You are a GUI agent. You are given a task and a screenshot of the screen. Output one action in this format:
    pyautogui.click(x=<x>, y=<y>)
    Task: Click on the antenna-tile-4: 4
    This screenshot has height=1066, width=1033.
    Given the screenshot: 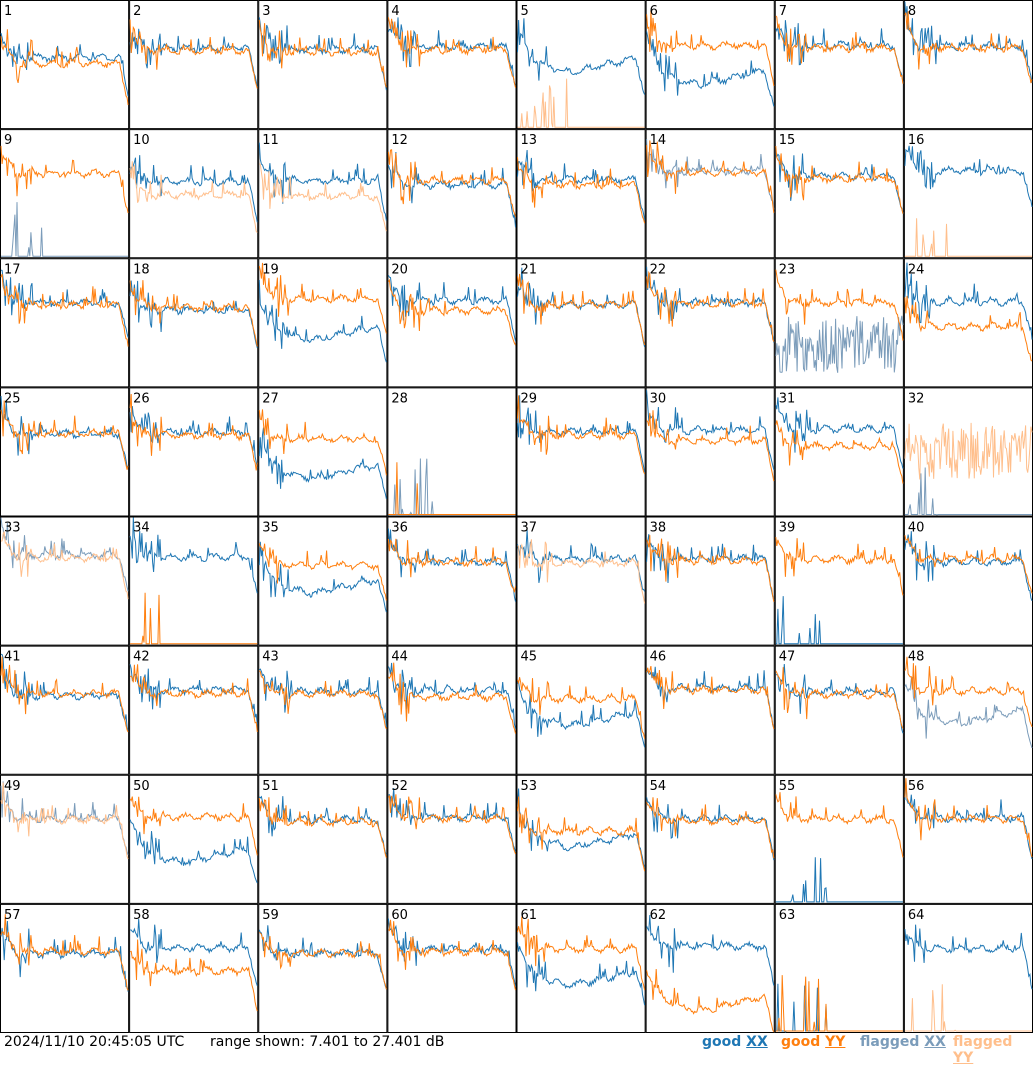 What is the action you would take?
    pyautogui.click(x=452, y=65)
    